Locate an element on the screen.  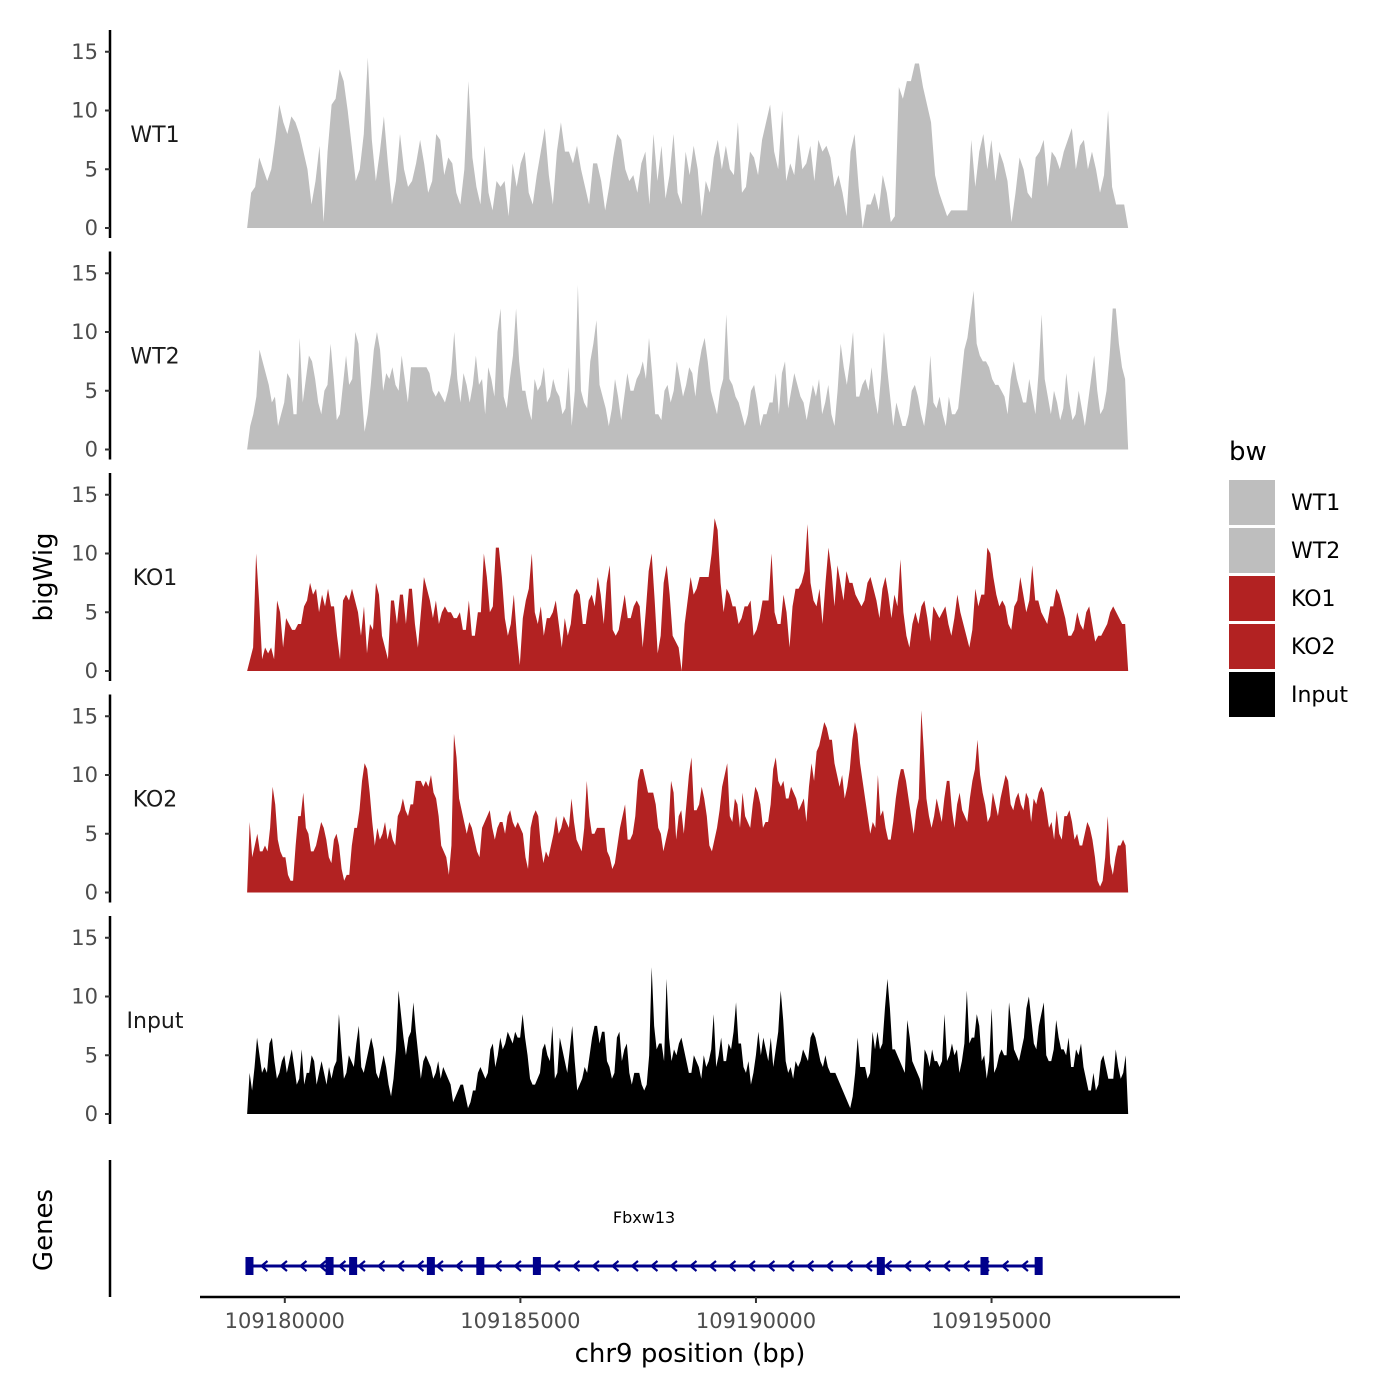
coverage-area-ko2 is located at coordinates (688, 801).